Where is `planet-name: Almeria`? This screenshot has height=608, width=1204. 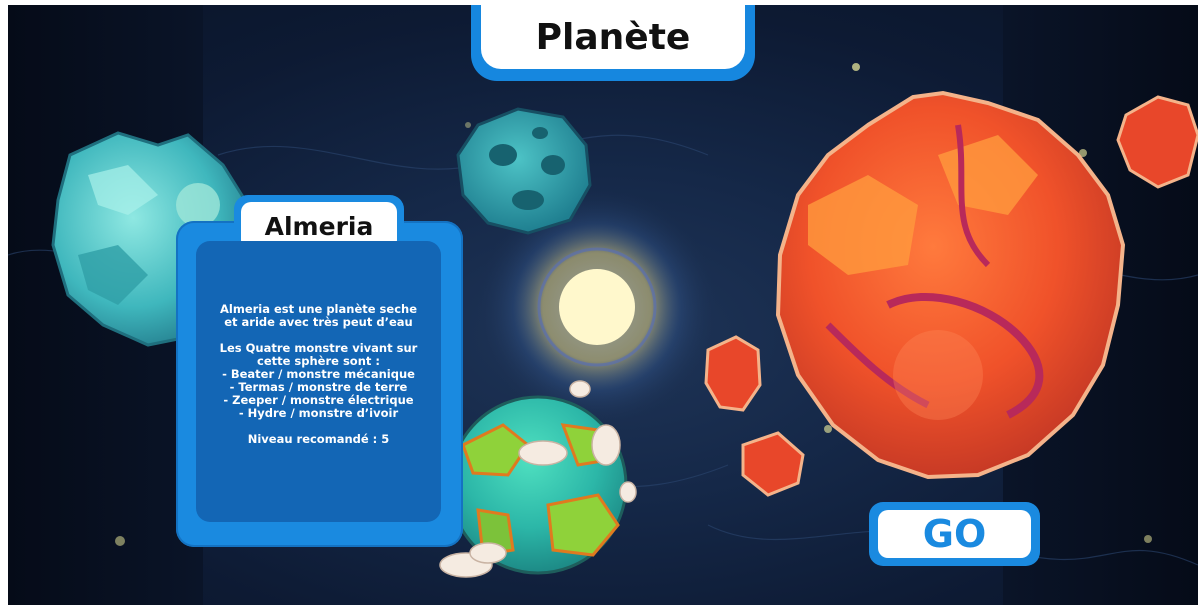 planet-name: Almeria is located at coordinates (319, 226).